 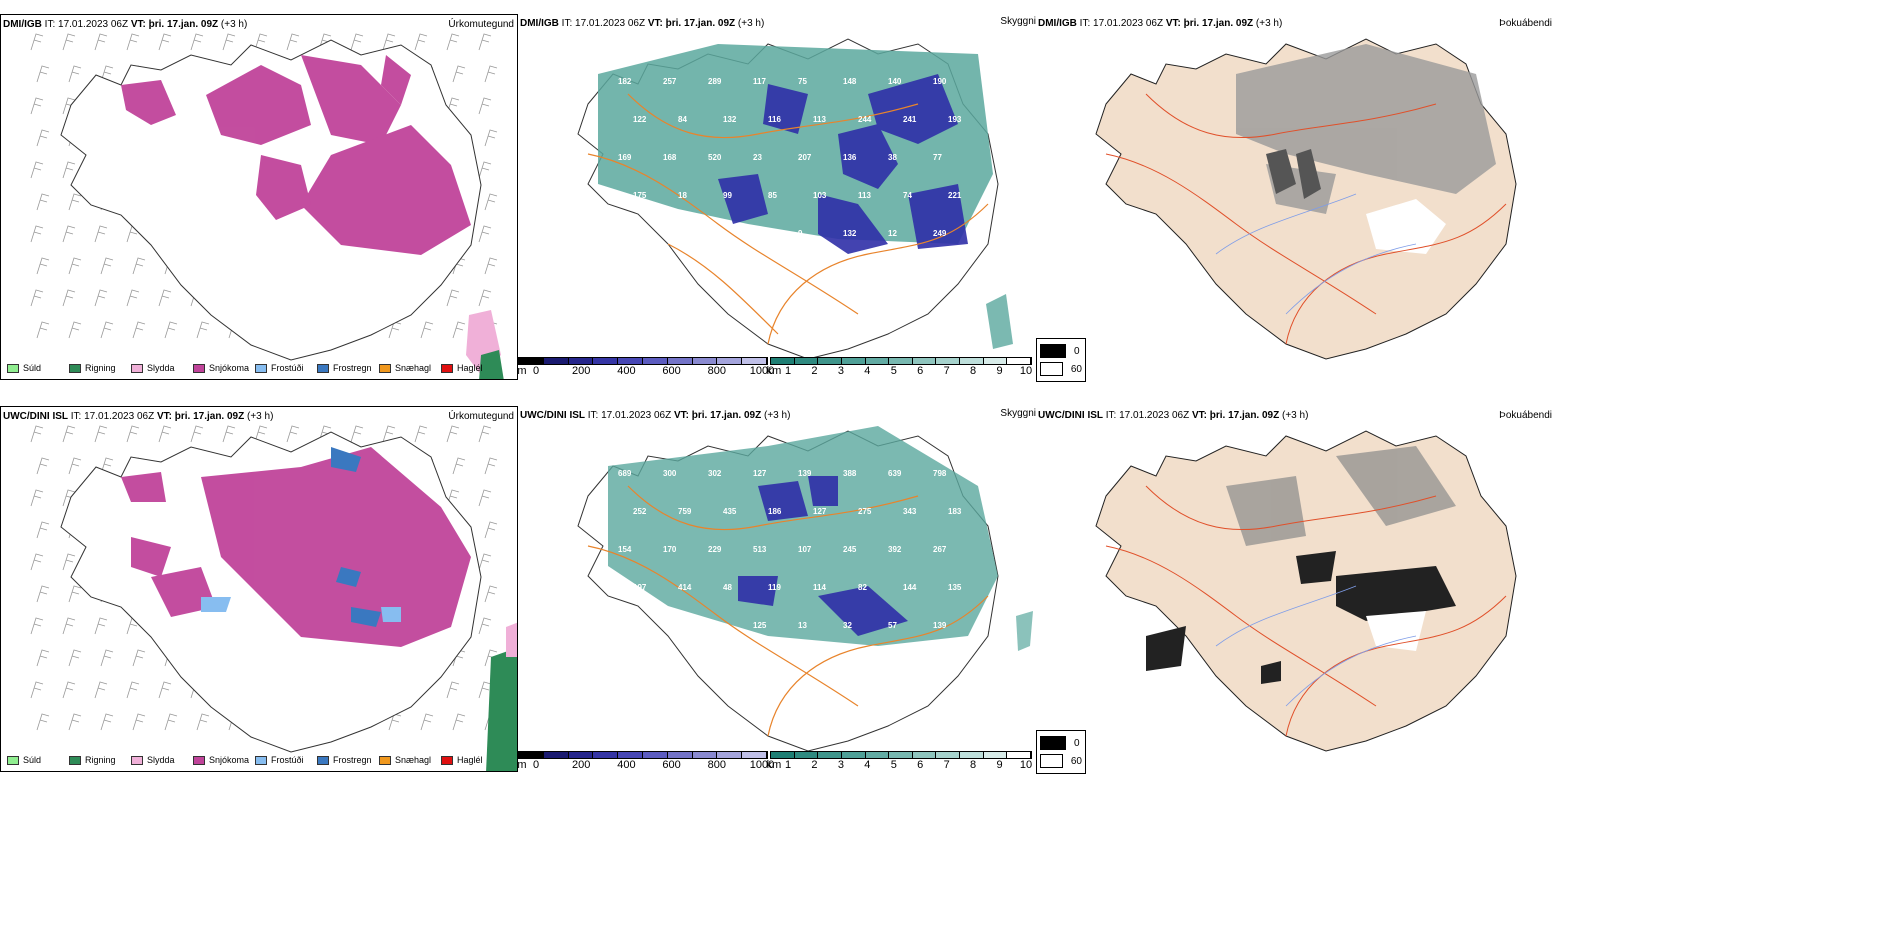 What do you see at coordinates (32, 760) in the screenshot?
I see `legend-label: Súld` at bounding box center [32, 760].